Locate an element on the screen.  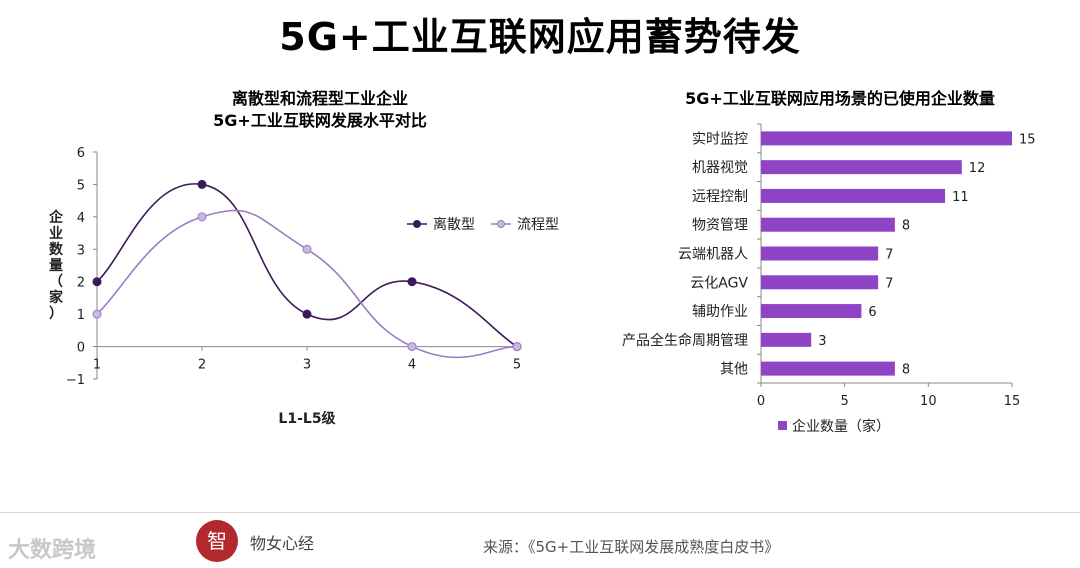
bar-chart-x-tick-label: 5 is located at coordinates (845, 401).